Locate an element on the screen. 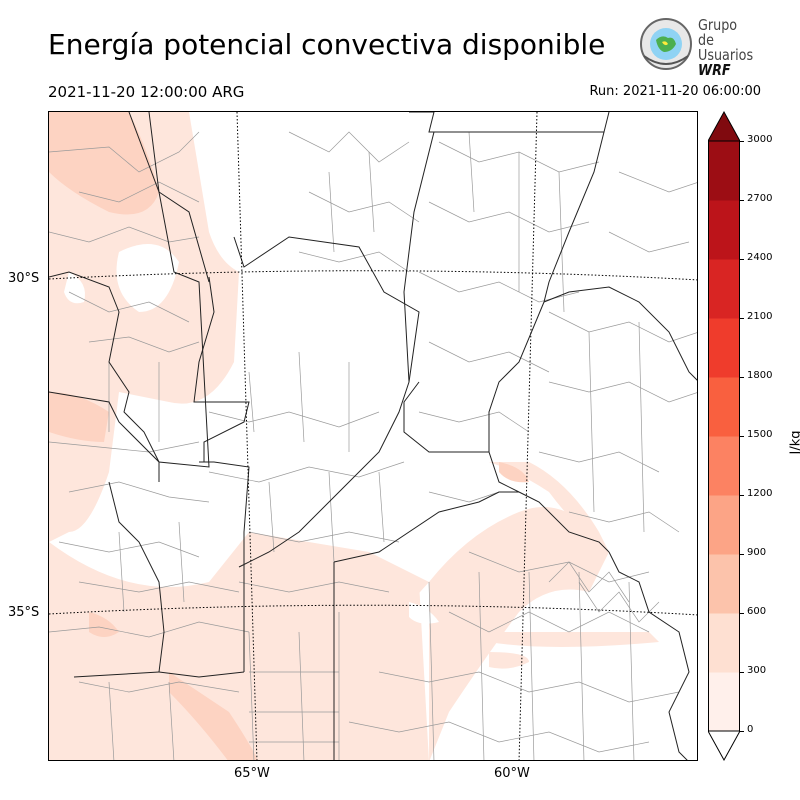 The width and height of the screenshot is (800, 800). globe-logo-icon is located at coordinates (666, 44).